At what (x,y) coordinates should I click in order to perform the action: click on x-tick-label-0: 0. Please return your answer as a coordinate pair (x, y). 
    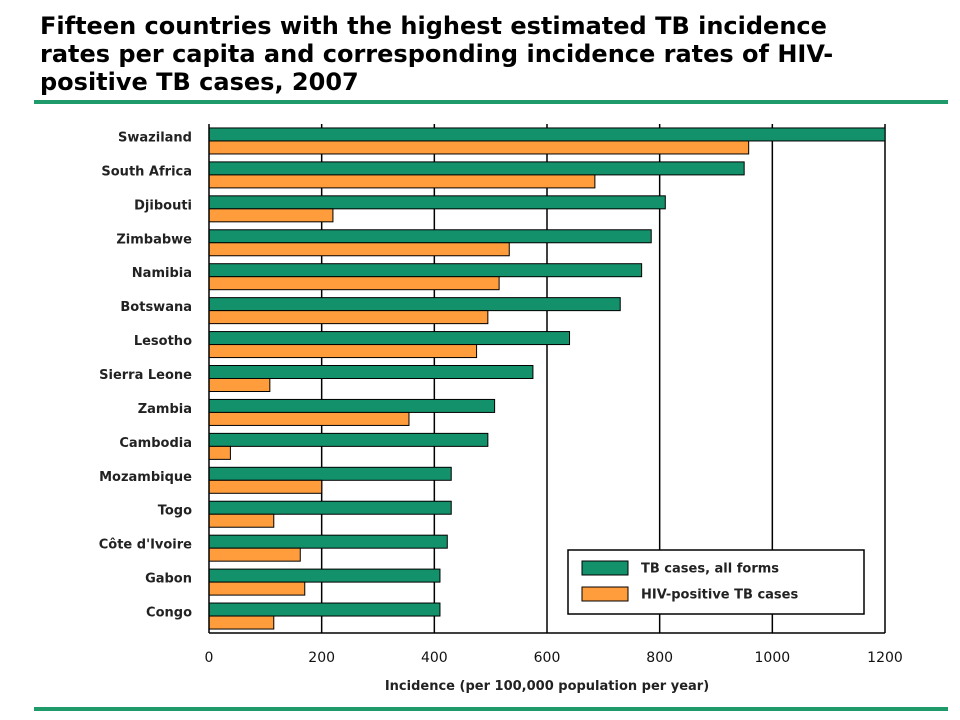
    Looking at the image, I should click on (209, 658).